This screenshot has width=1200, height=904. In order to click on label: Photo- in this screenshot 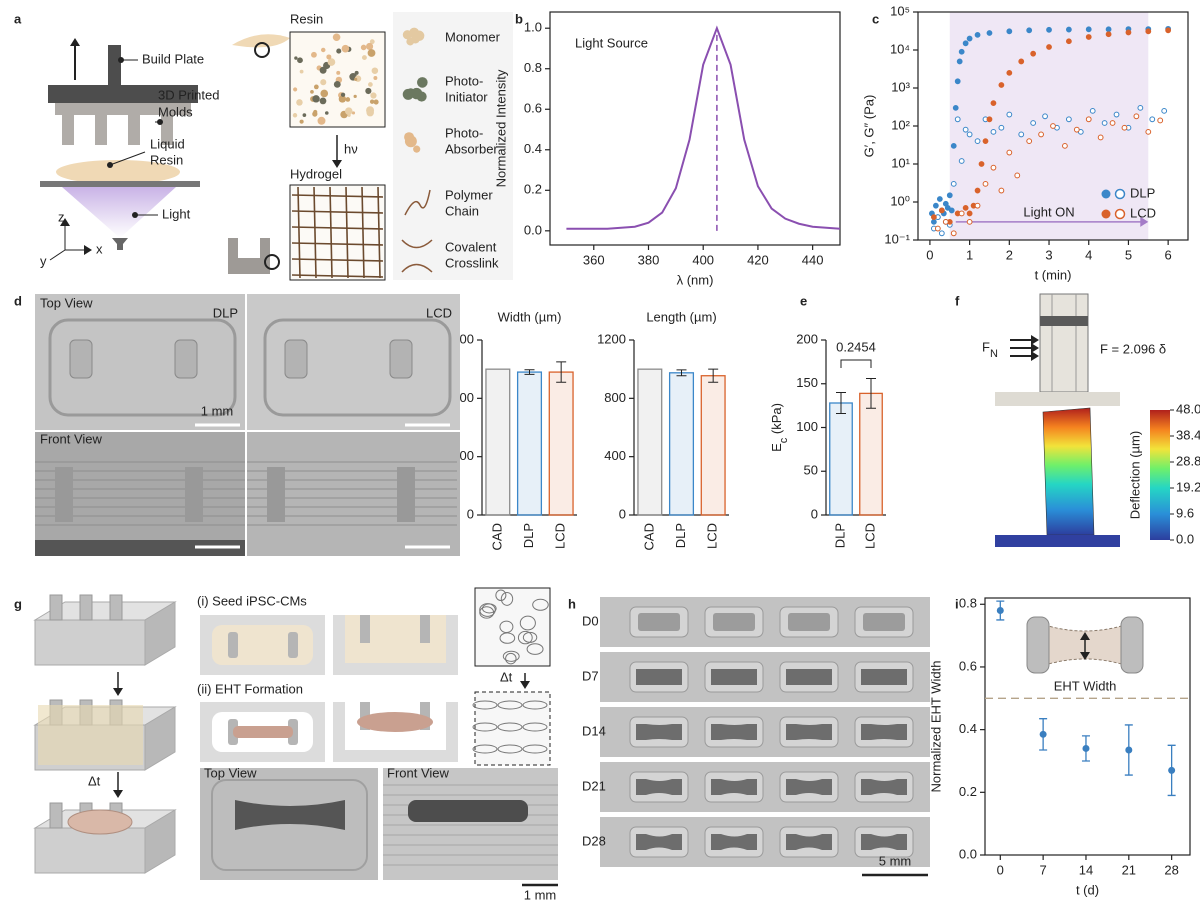, I will do `click(464, 80)`.